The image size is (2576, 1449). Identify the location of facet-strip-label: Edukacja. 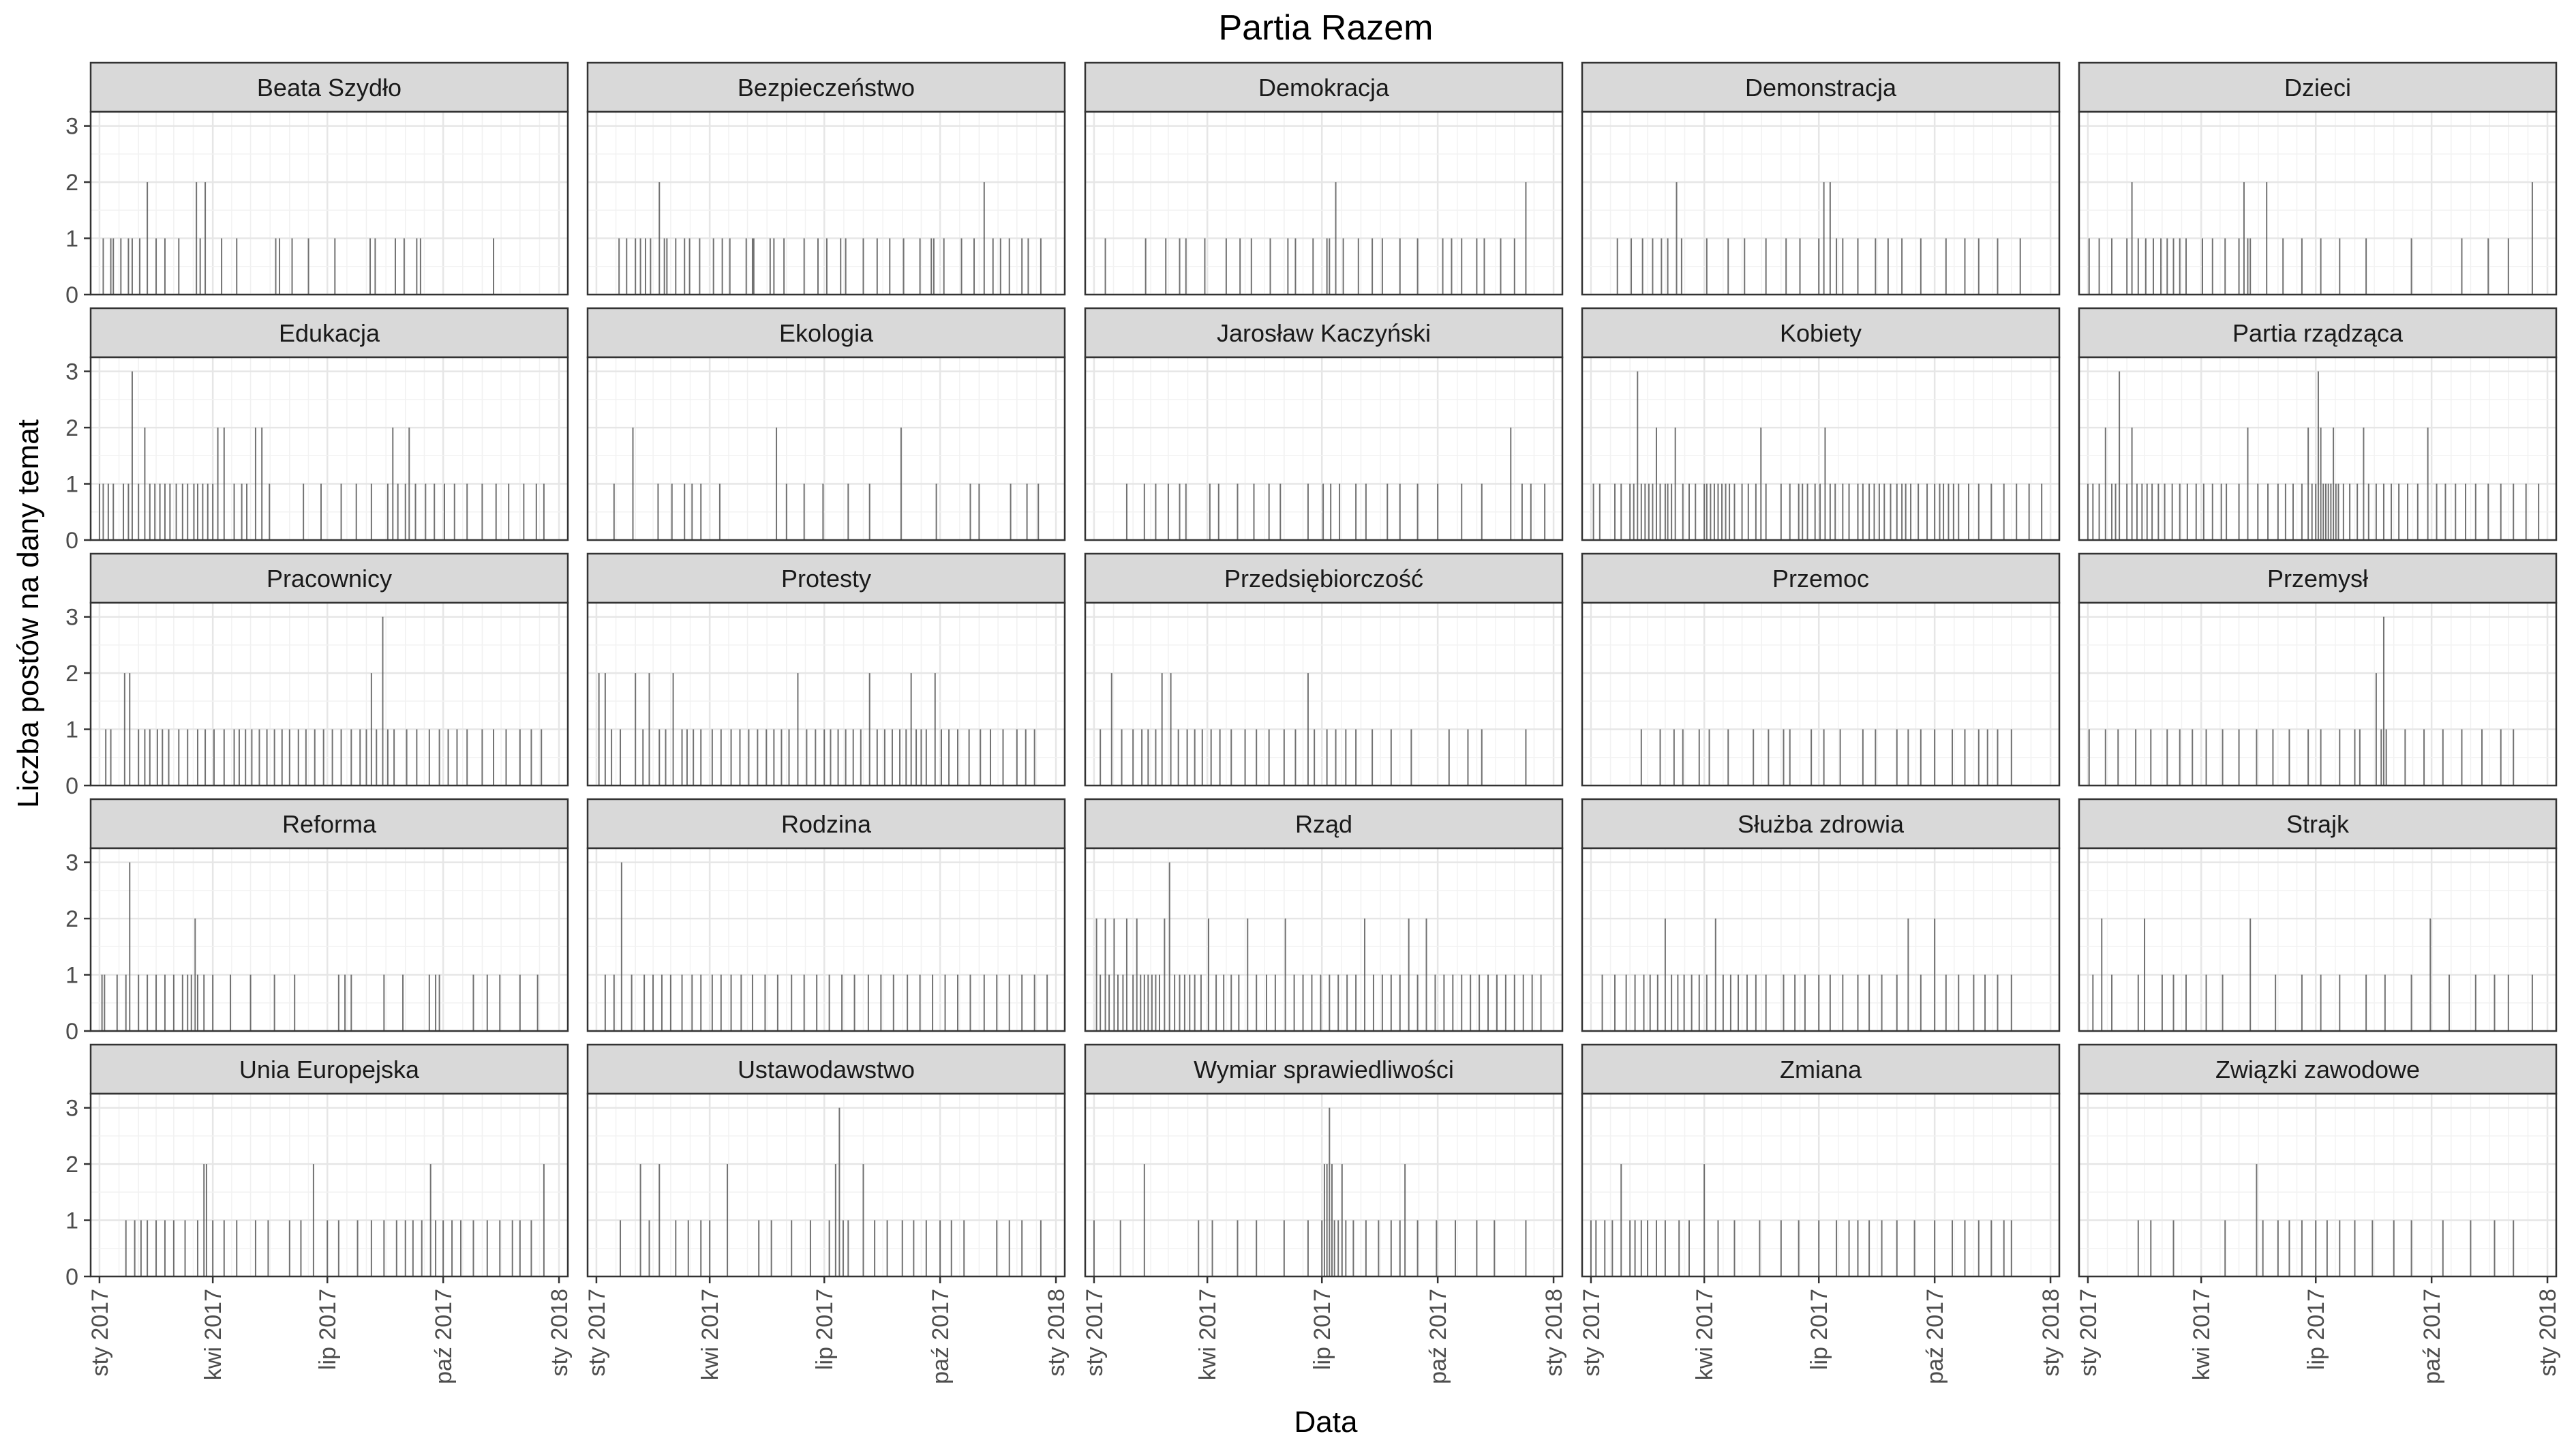
(329, 333).